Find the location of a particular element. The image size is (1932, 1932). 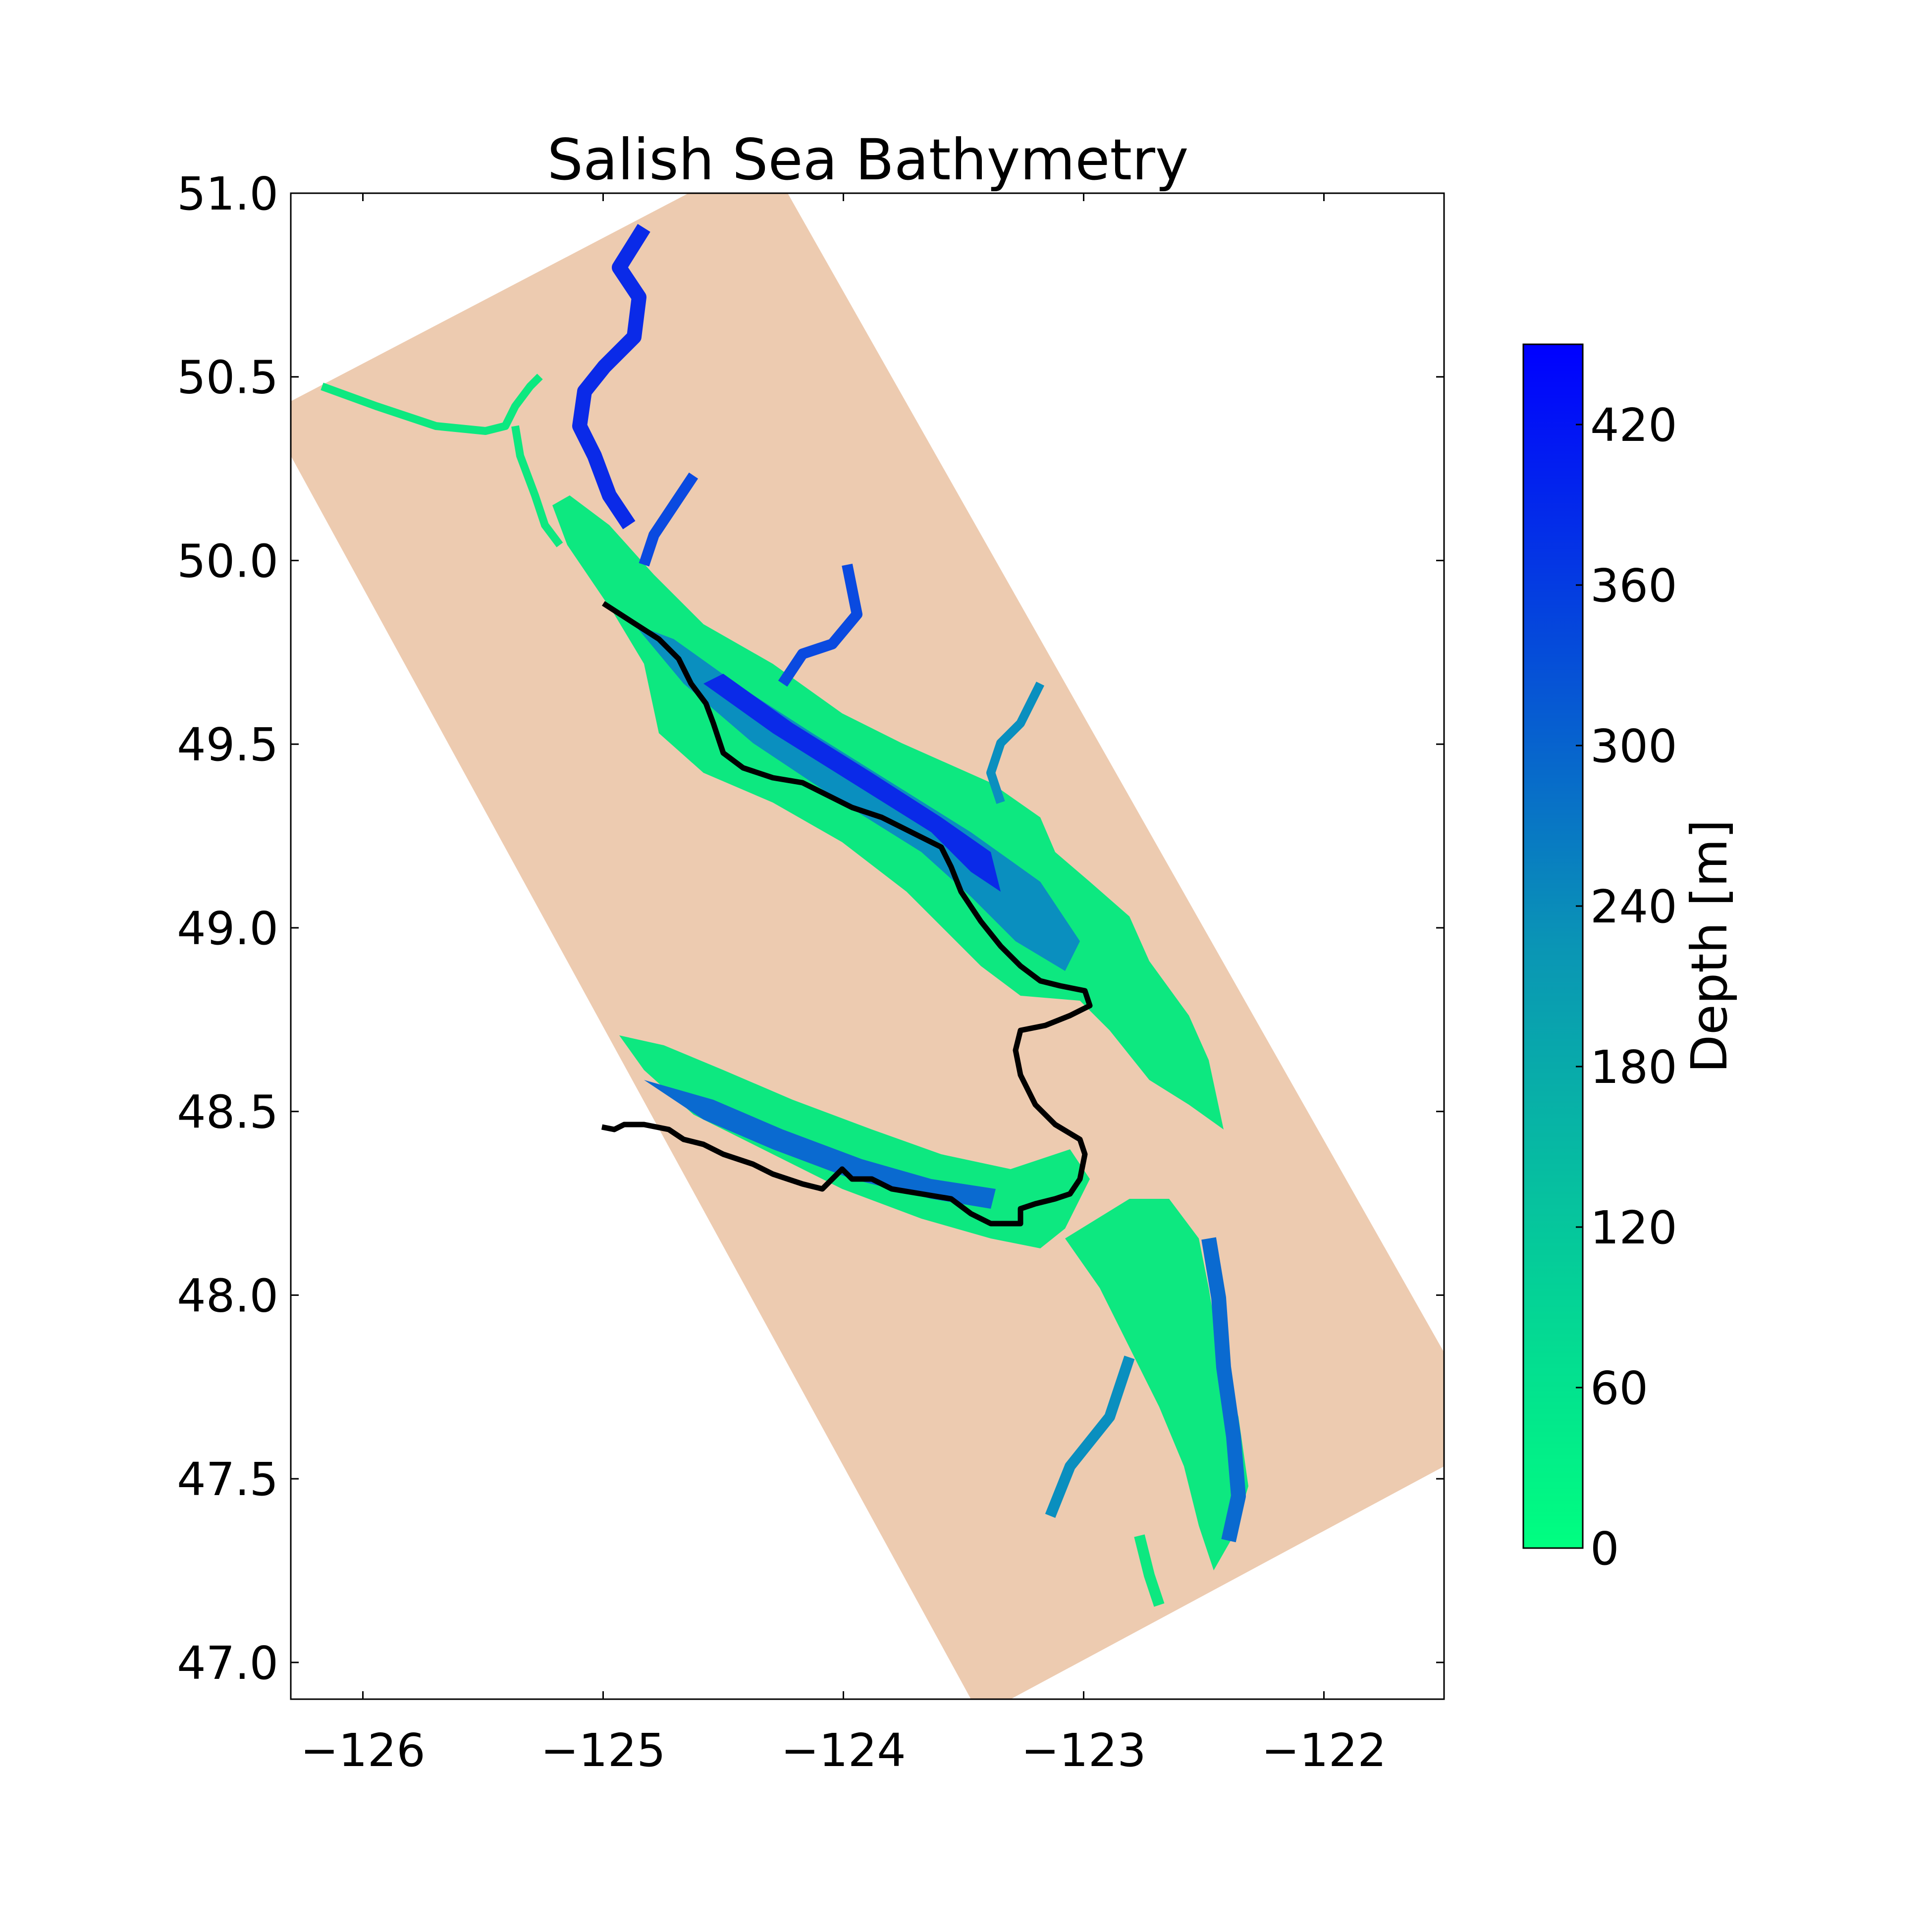

y-tick-label: 50.0 is located at coordinates (227, 561).